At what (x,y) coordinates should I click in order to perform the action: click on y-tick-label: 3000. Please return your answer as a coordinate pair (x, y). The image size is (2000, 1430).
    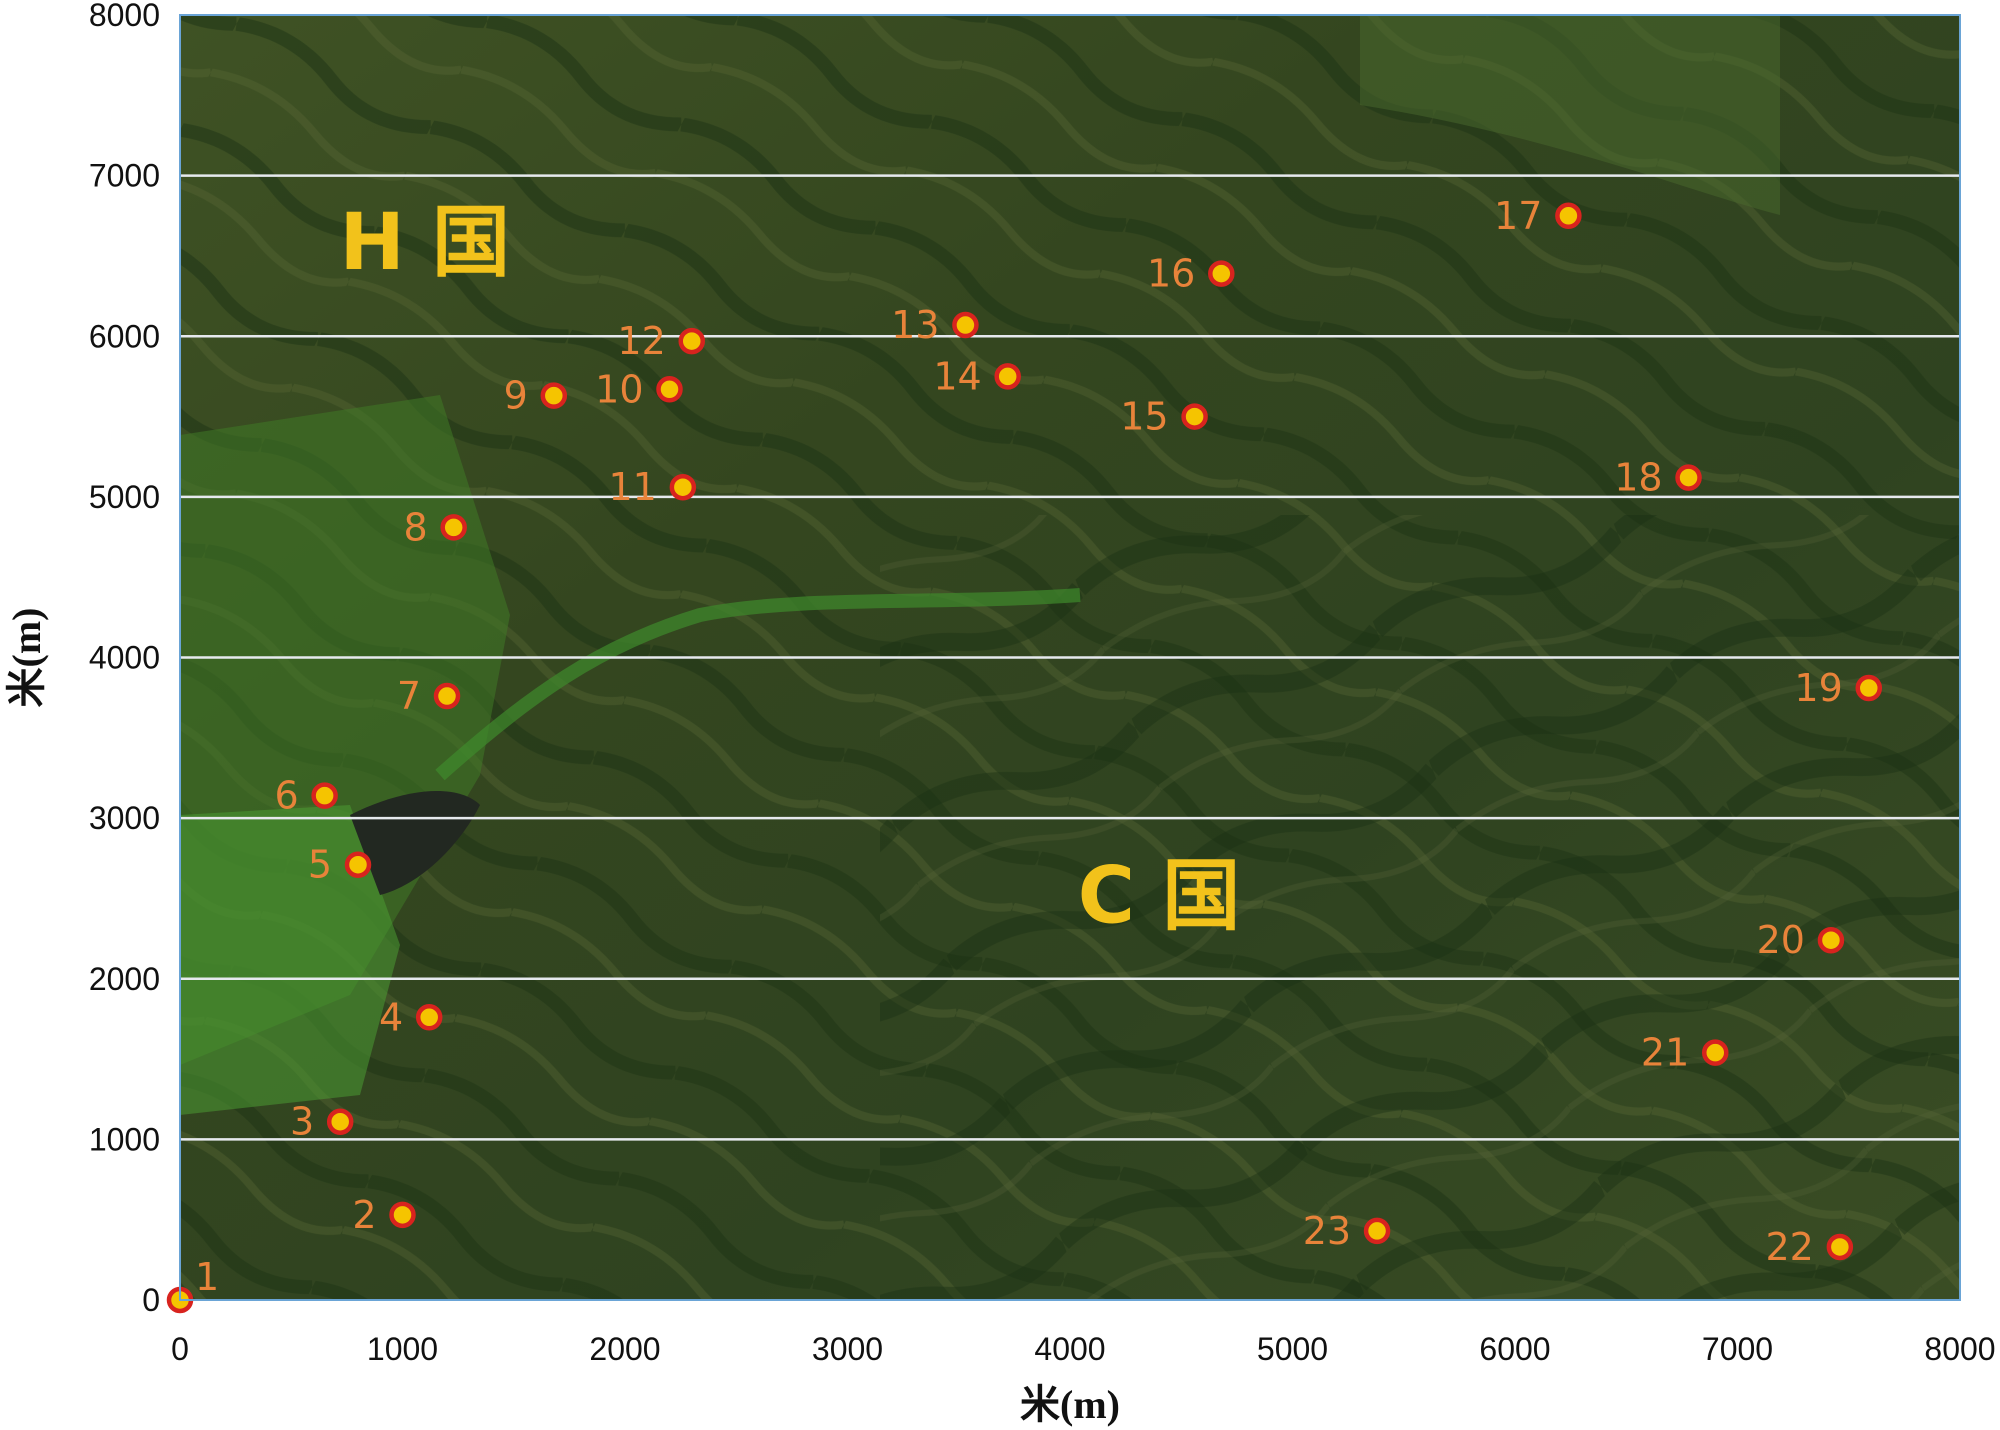
    Looking at the image, I should click on (124, 818).